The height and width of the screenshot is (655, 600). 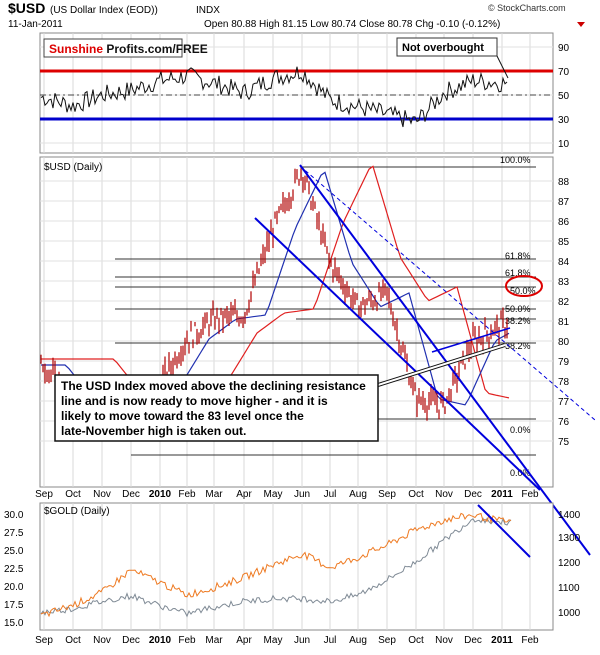 I want to click on header-name: (US Dollar Index (EOD)), so click(x=104, y=10).